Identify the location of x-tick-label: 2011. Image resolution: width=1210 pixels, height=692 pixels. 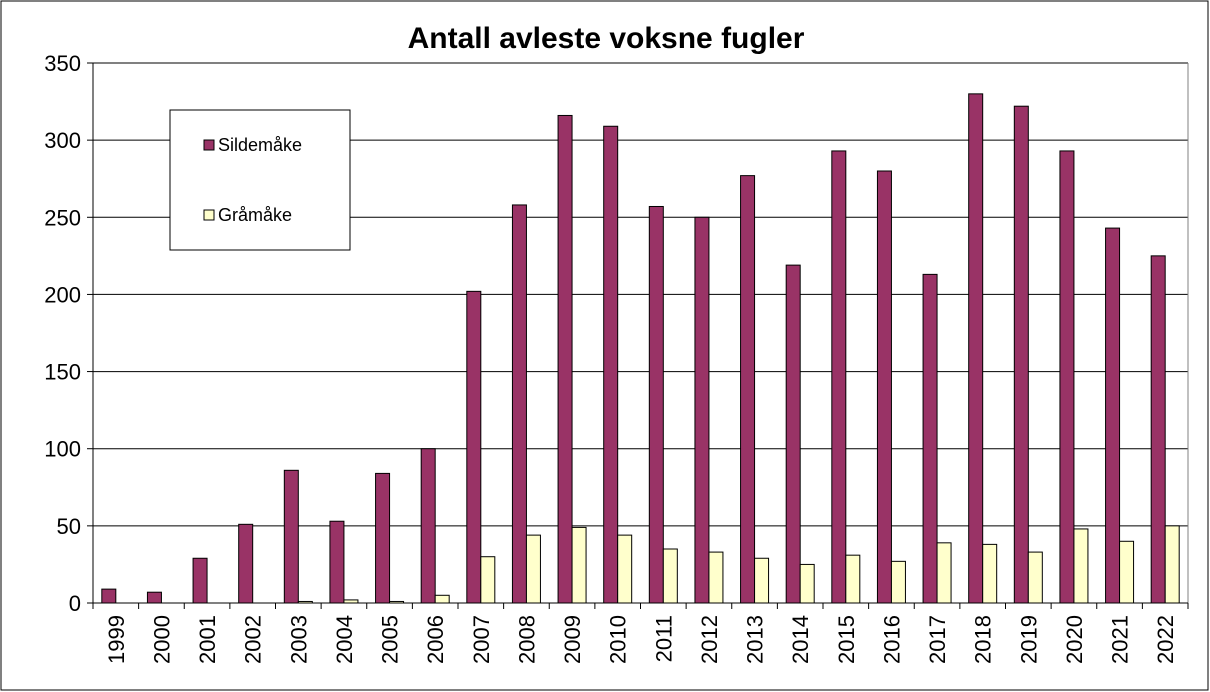
(663, 638).